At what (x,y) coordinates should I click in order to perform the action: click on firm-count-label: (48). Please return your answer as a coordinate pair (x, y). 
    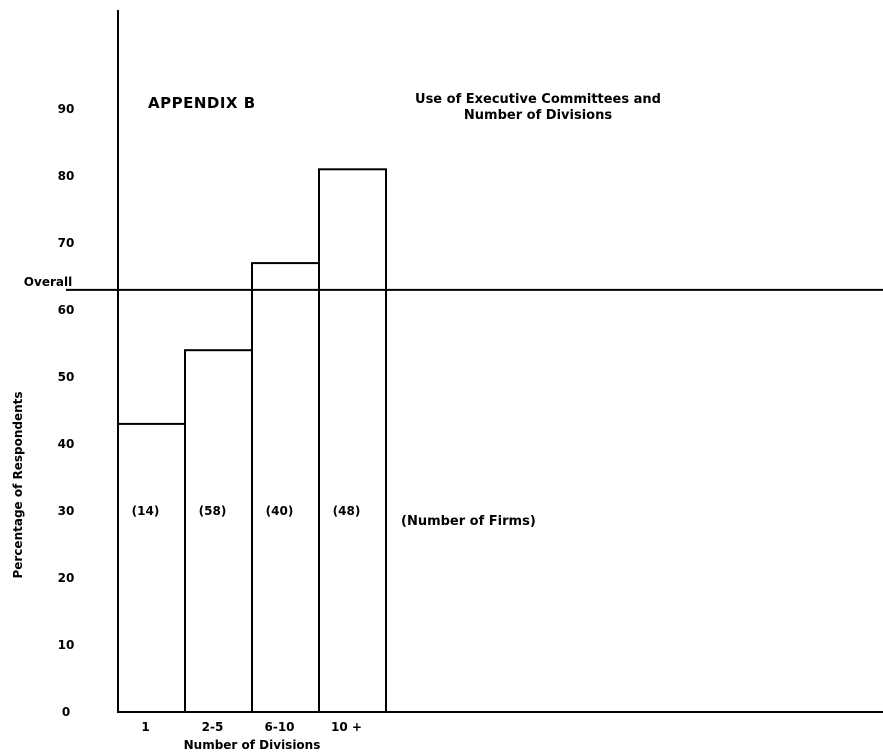
    Looking at the image, I should click on (347, 511).